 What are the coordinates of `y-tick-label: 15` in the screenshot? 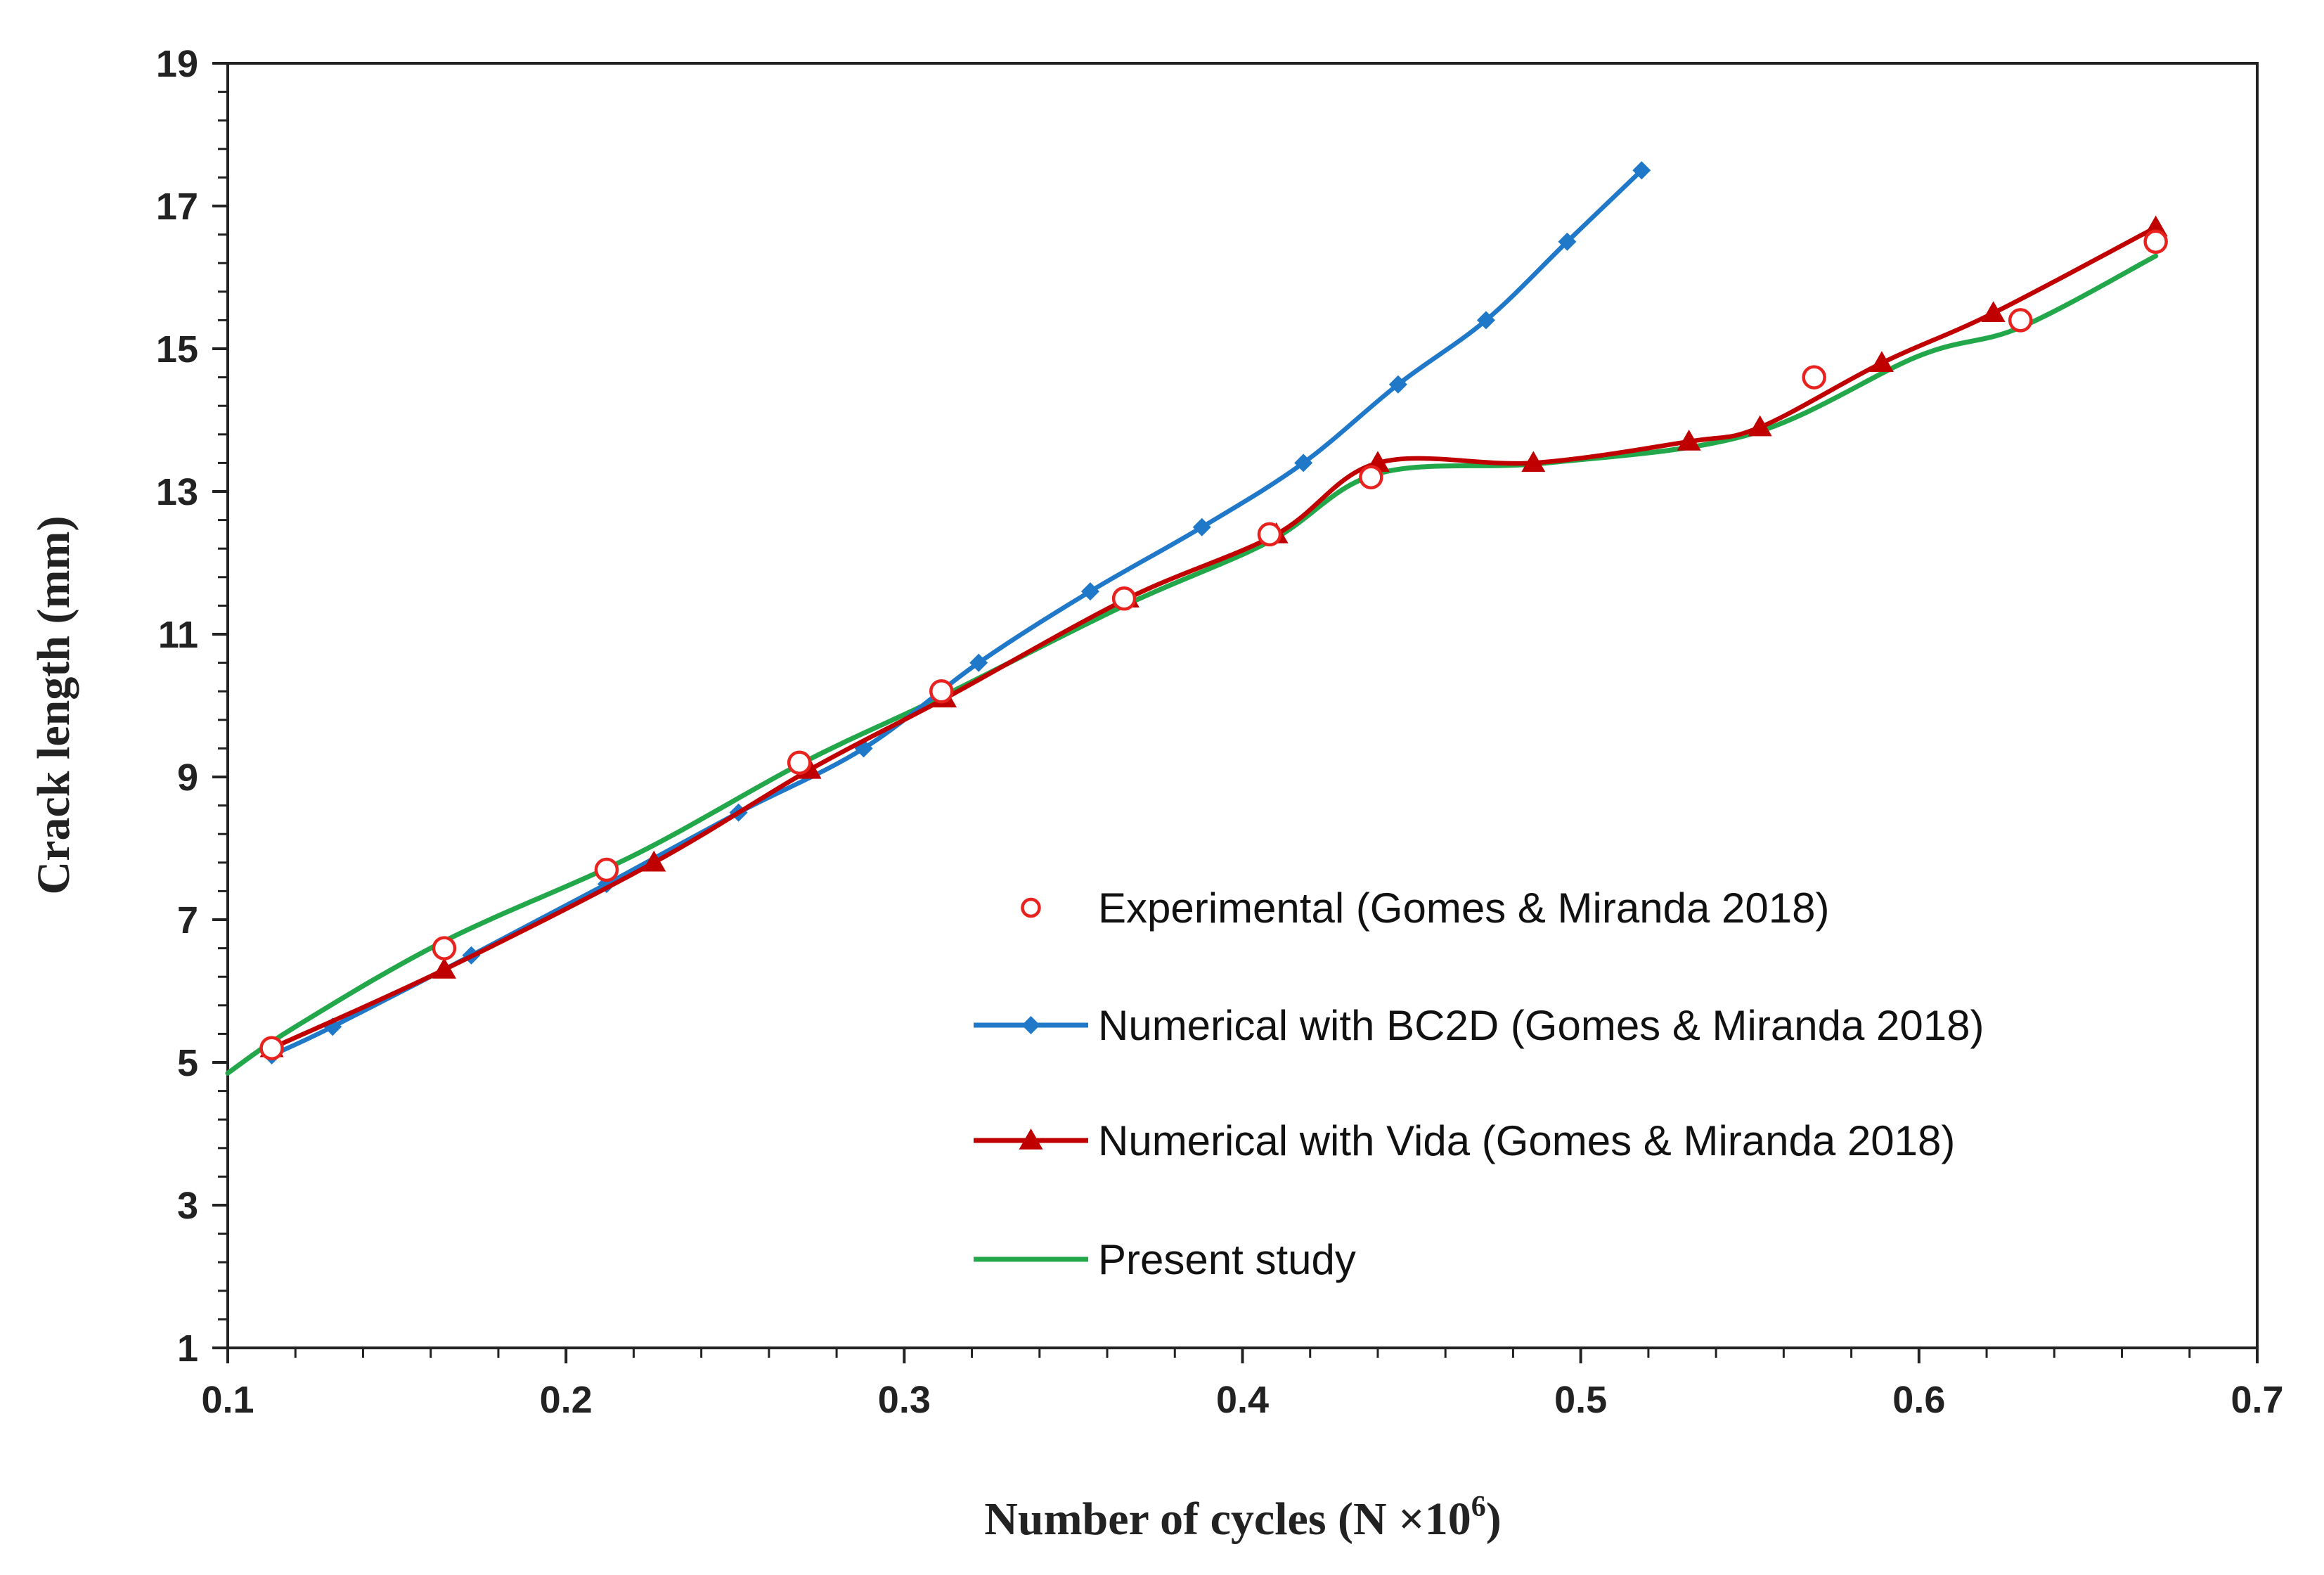 It's located at (177, 349).